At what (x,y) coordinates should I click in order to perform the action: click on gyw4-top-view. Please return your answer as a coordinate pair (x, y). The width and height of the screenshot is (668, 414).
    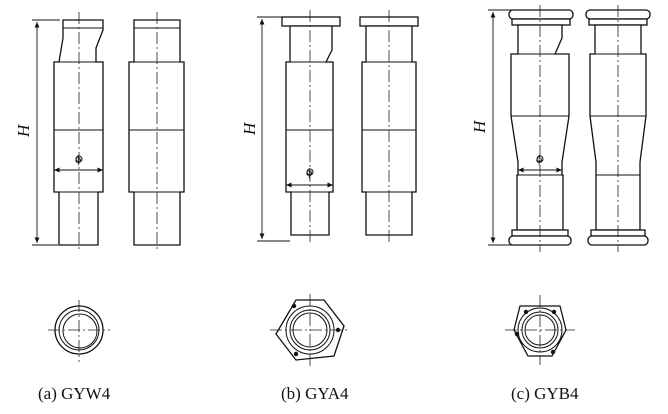
    Looking at the image, I should click on (79, 331).